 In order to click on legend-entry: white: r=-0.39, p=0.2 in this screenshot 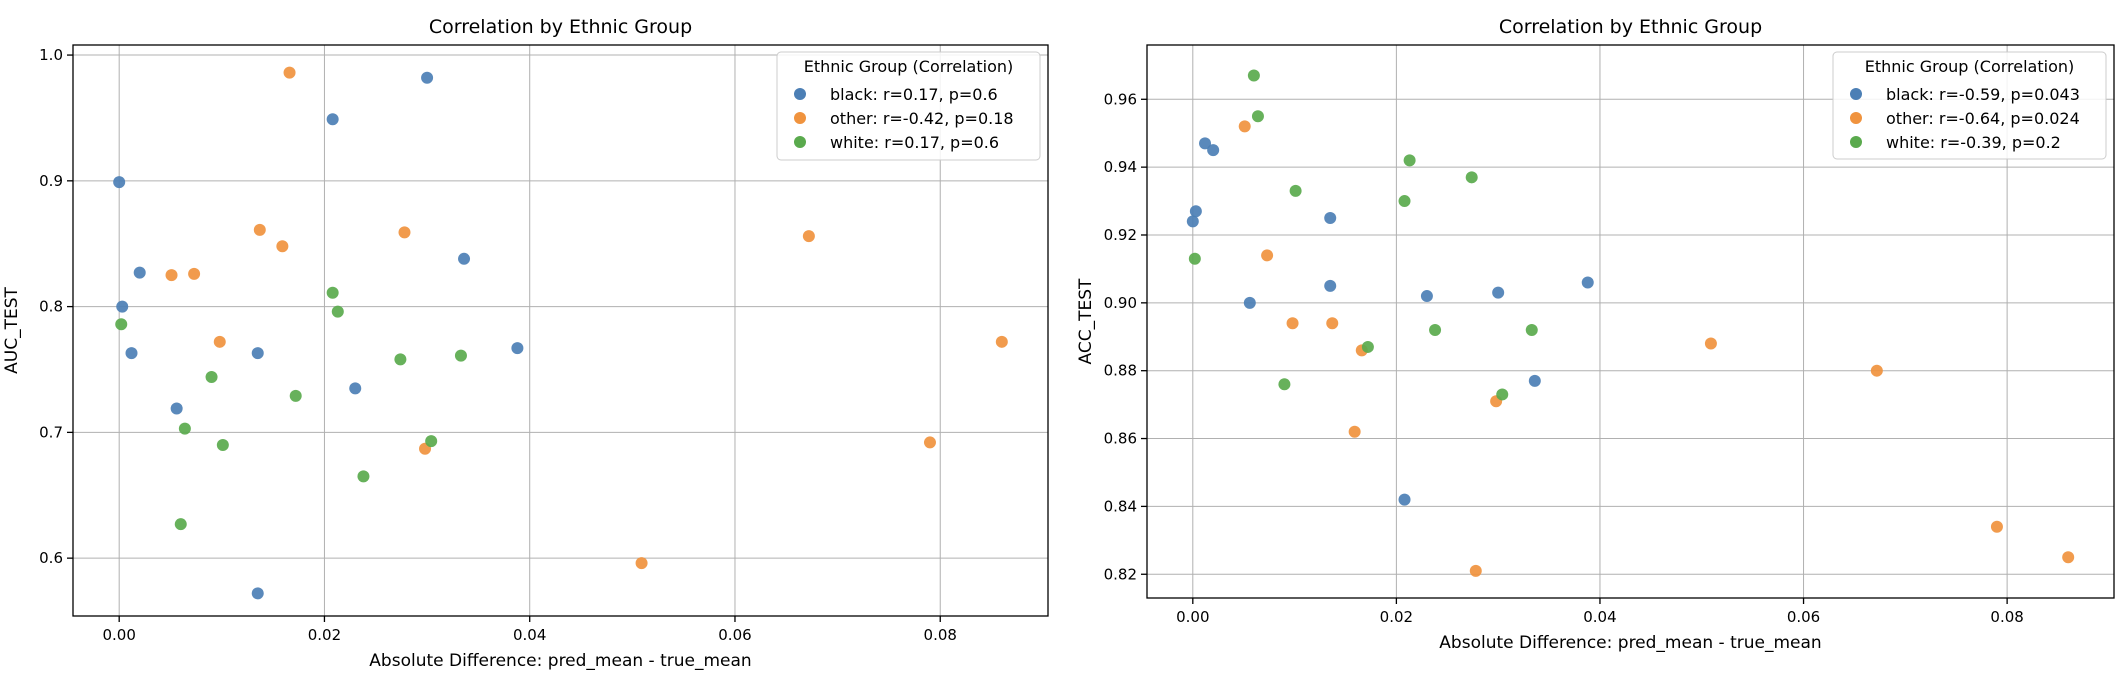, I will do `click(1973, 142)`.